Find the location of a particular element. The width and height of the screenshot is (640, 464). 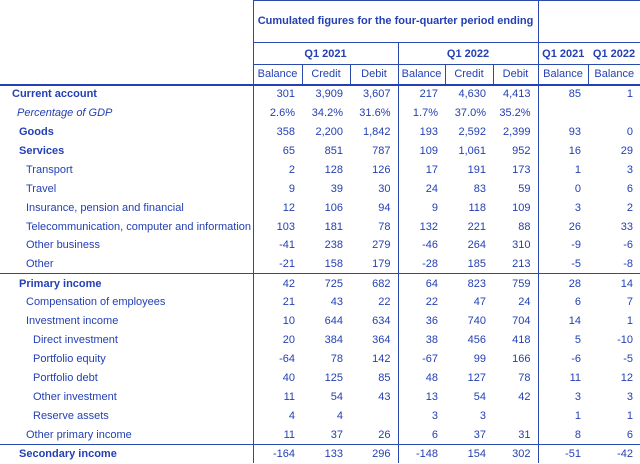

value-cell: 40 is located at coordinates (277, 378).